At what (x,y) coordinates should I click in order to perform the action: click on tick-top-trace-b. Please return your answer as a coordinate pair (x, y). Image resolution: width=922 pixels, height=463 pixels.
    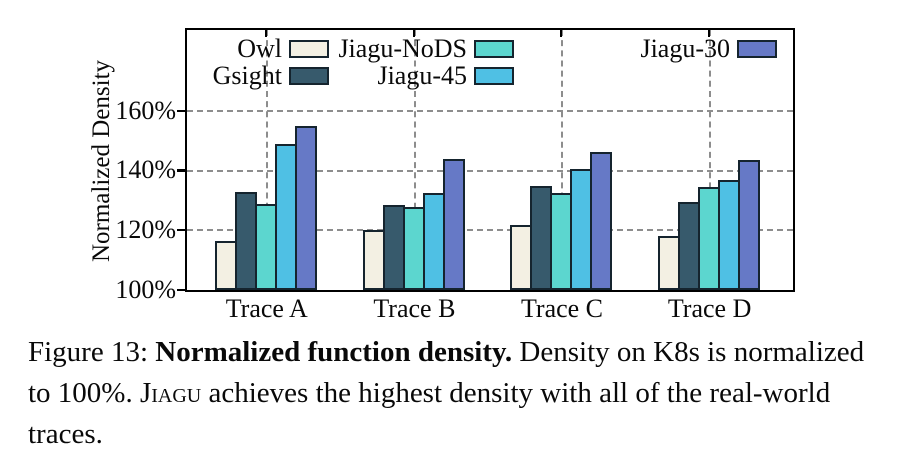
    Looking at the image, I should click on (413, 33).